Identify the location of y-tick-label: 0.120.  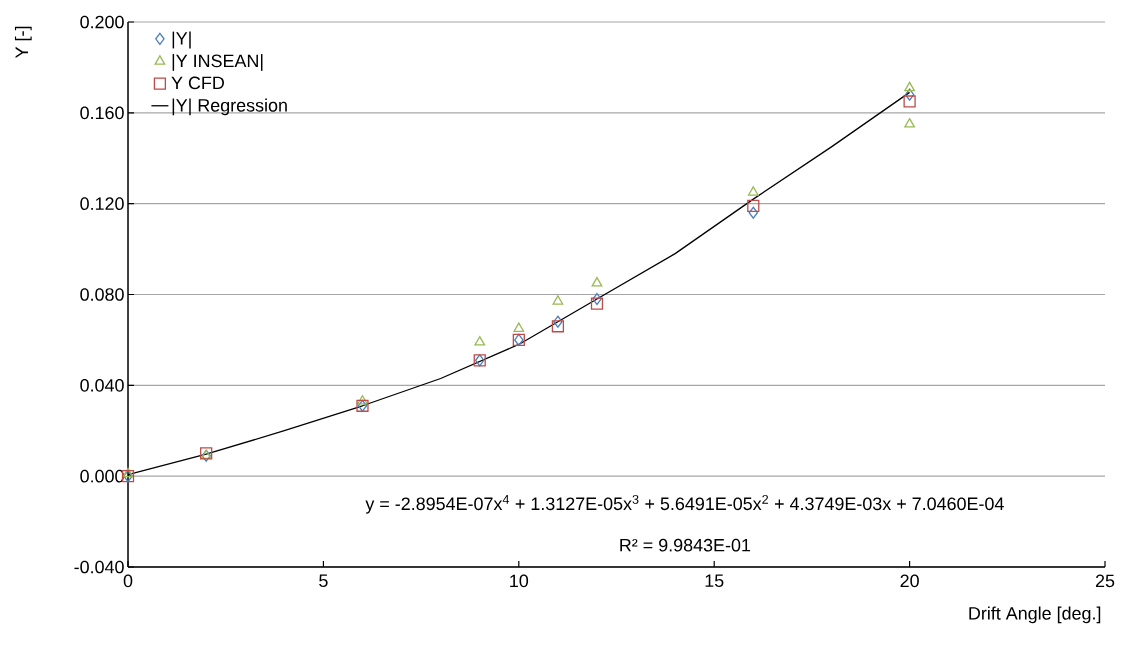
(102, 203).